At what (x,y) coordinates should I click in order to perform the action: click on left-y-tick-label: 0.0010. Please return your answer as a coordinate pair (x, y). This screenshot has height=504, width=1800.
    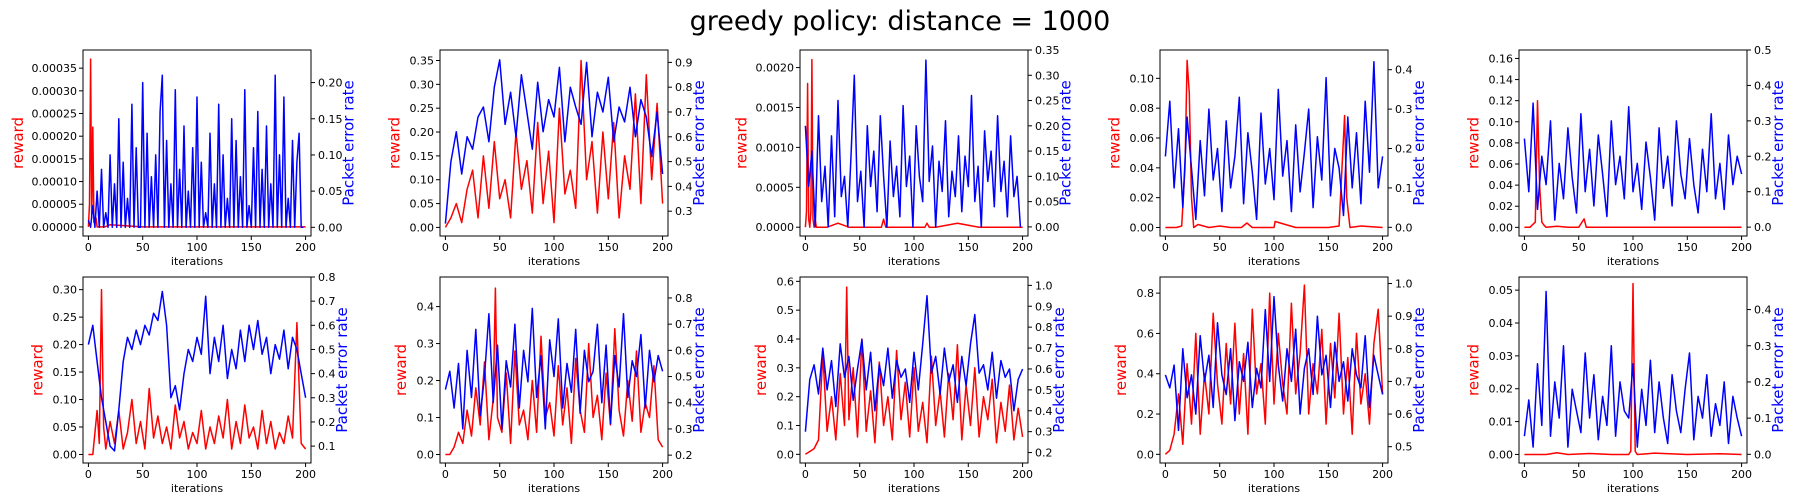
    Looking at the image, I should click on (775, 147).